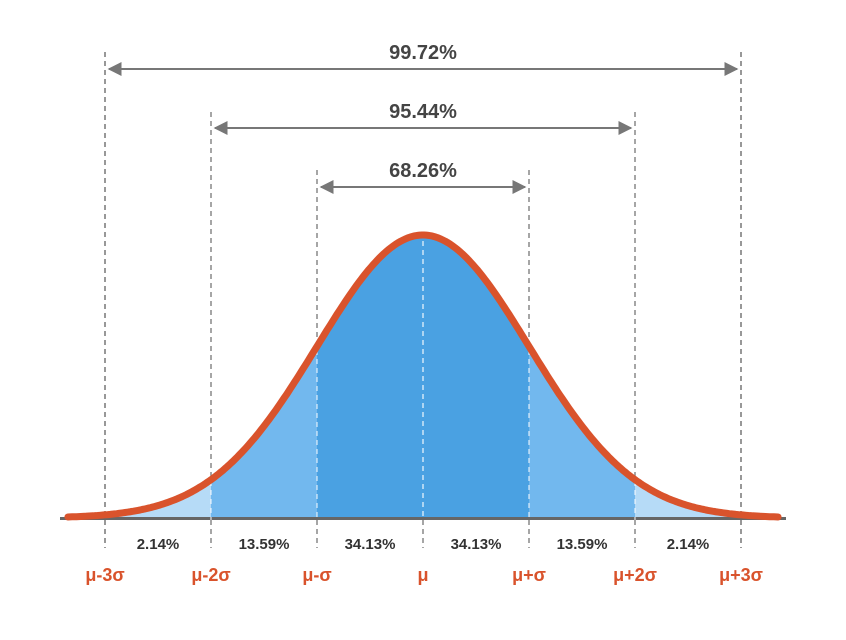 This screenshot has width=846, height=640. I want to click on segment-label-4: 13.59%, so click(582, 544).